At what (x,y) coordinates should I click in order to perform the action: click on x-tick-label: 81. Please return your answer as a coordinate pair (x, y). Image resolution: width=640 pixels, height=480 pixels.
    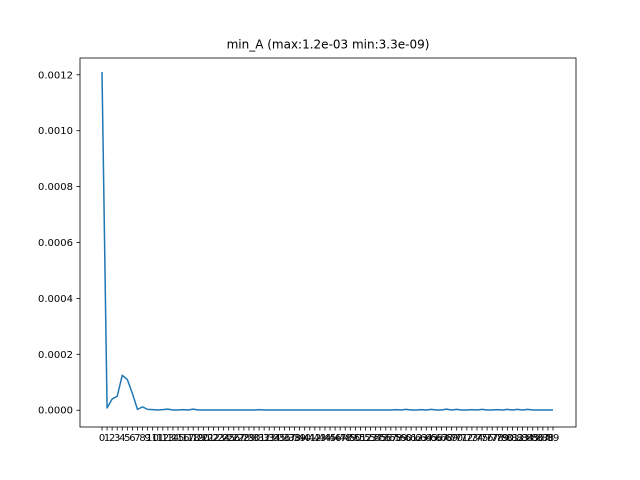
    Looking at the image, I should click on (512, 438).